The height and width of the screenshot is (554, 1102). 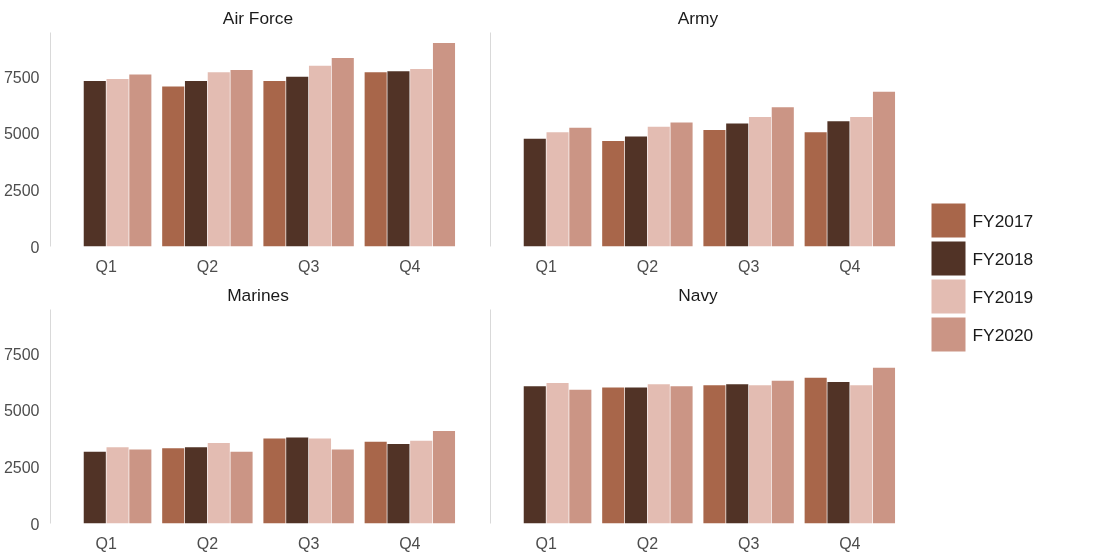 What do you see at coordinates (698, 294) in the screenshot?
I see `chart-title: Navy` at bounding box center [698, 294].